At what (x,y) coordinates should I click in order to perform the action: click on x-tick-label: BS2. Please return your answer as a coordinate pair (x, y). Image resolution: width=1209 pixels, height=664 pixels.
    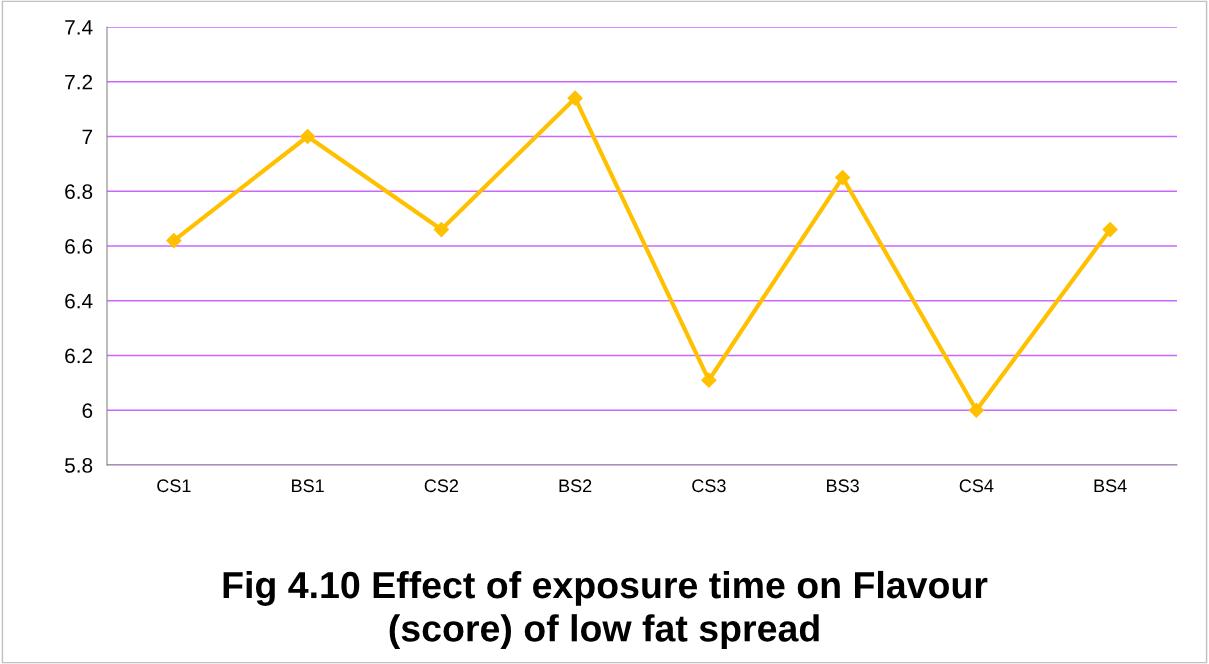
    Looking at the image, I should click on (575, 486).